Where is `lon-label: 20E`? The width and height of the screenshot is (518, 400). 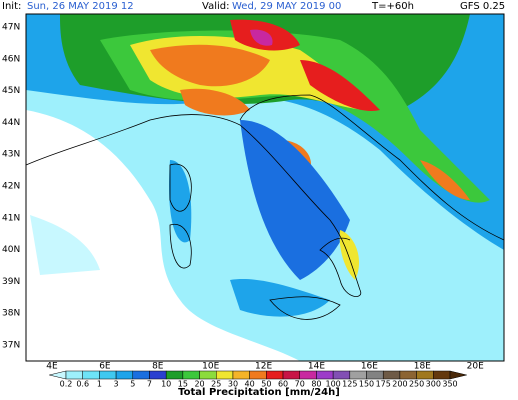 lon-label: 20E is located at coordinates (475, 367).